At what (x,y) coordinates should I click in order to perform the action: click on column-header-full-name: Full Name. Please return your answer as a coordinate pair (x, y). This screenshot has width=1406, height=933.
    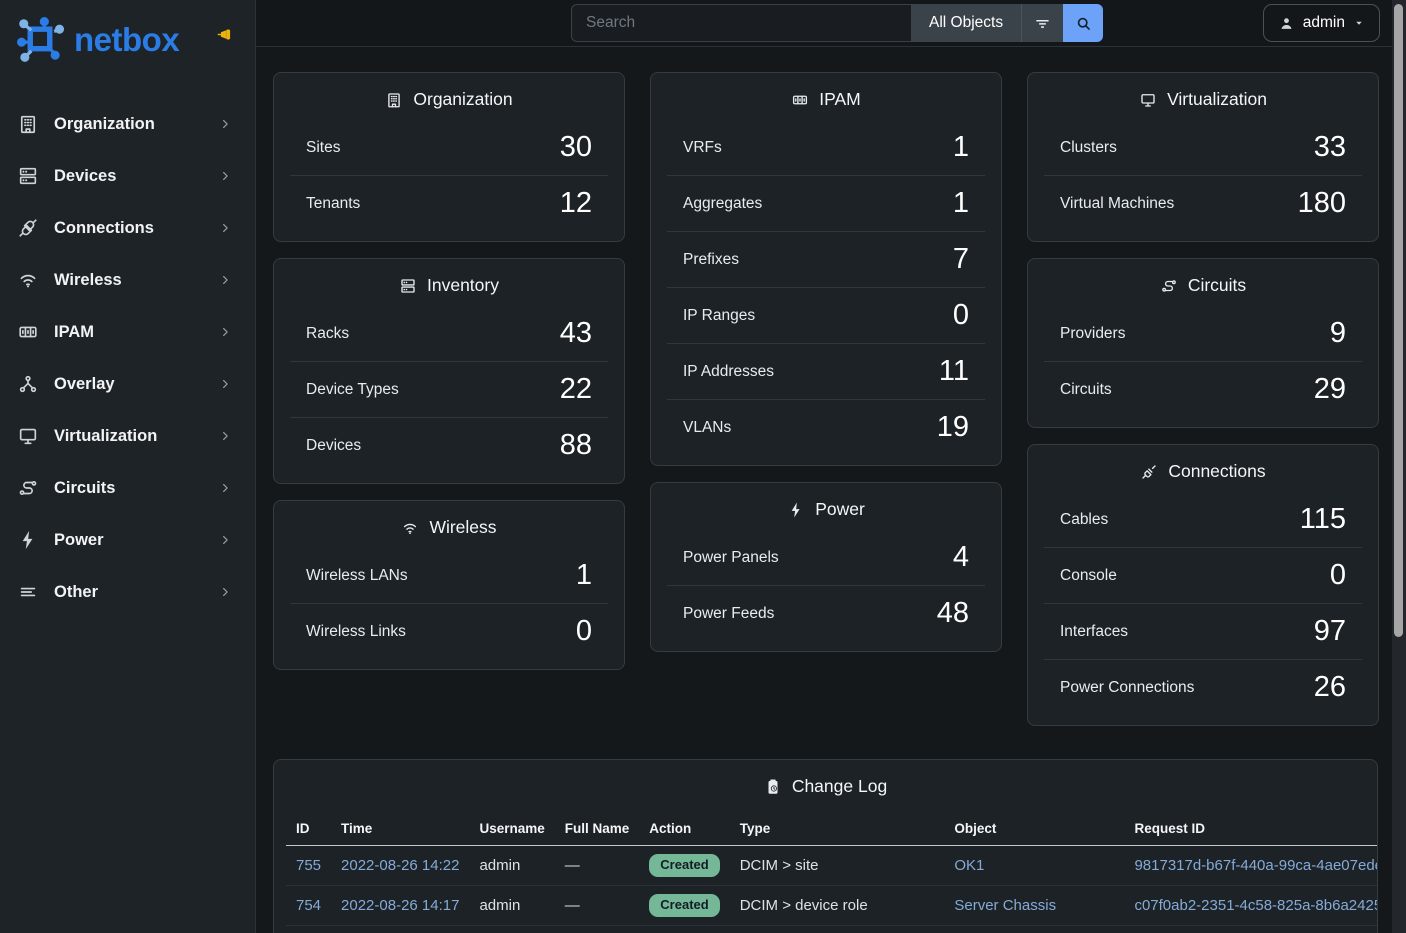
    Looking at the image, I should click on (597, 828).